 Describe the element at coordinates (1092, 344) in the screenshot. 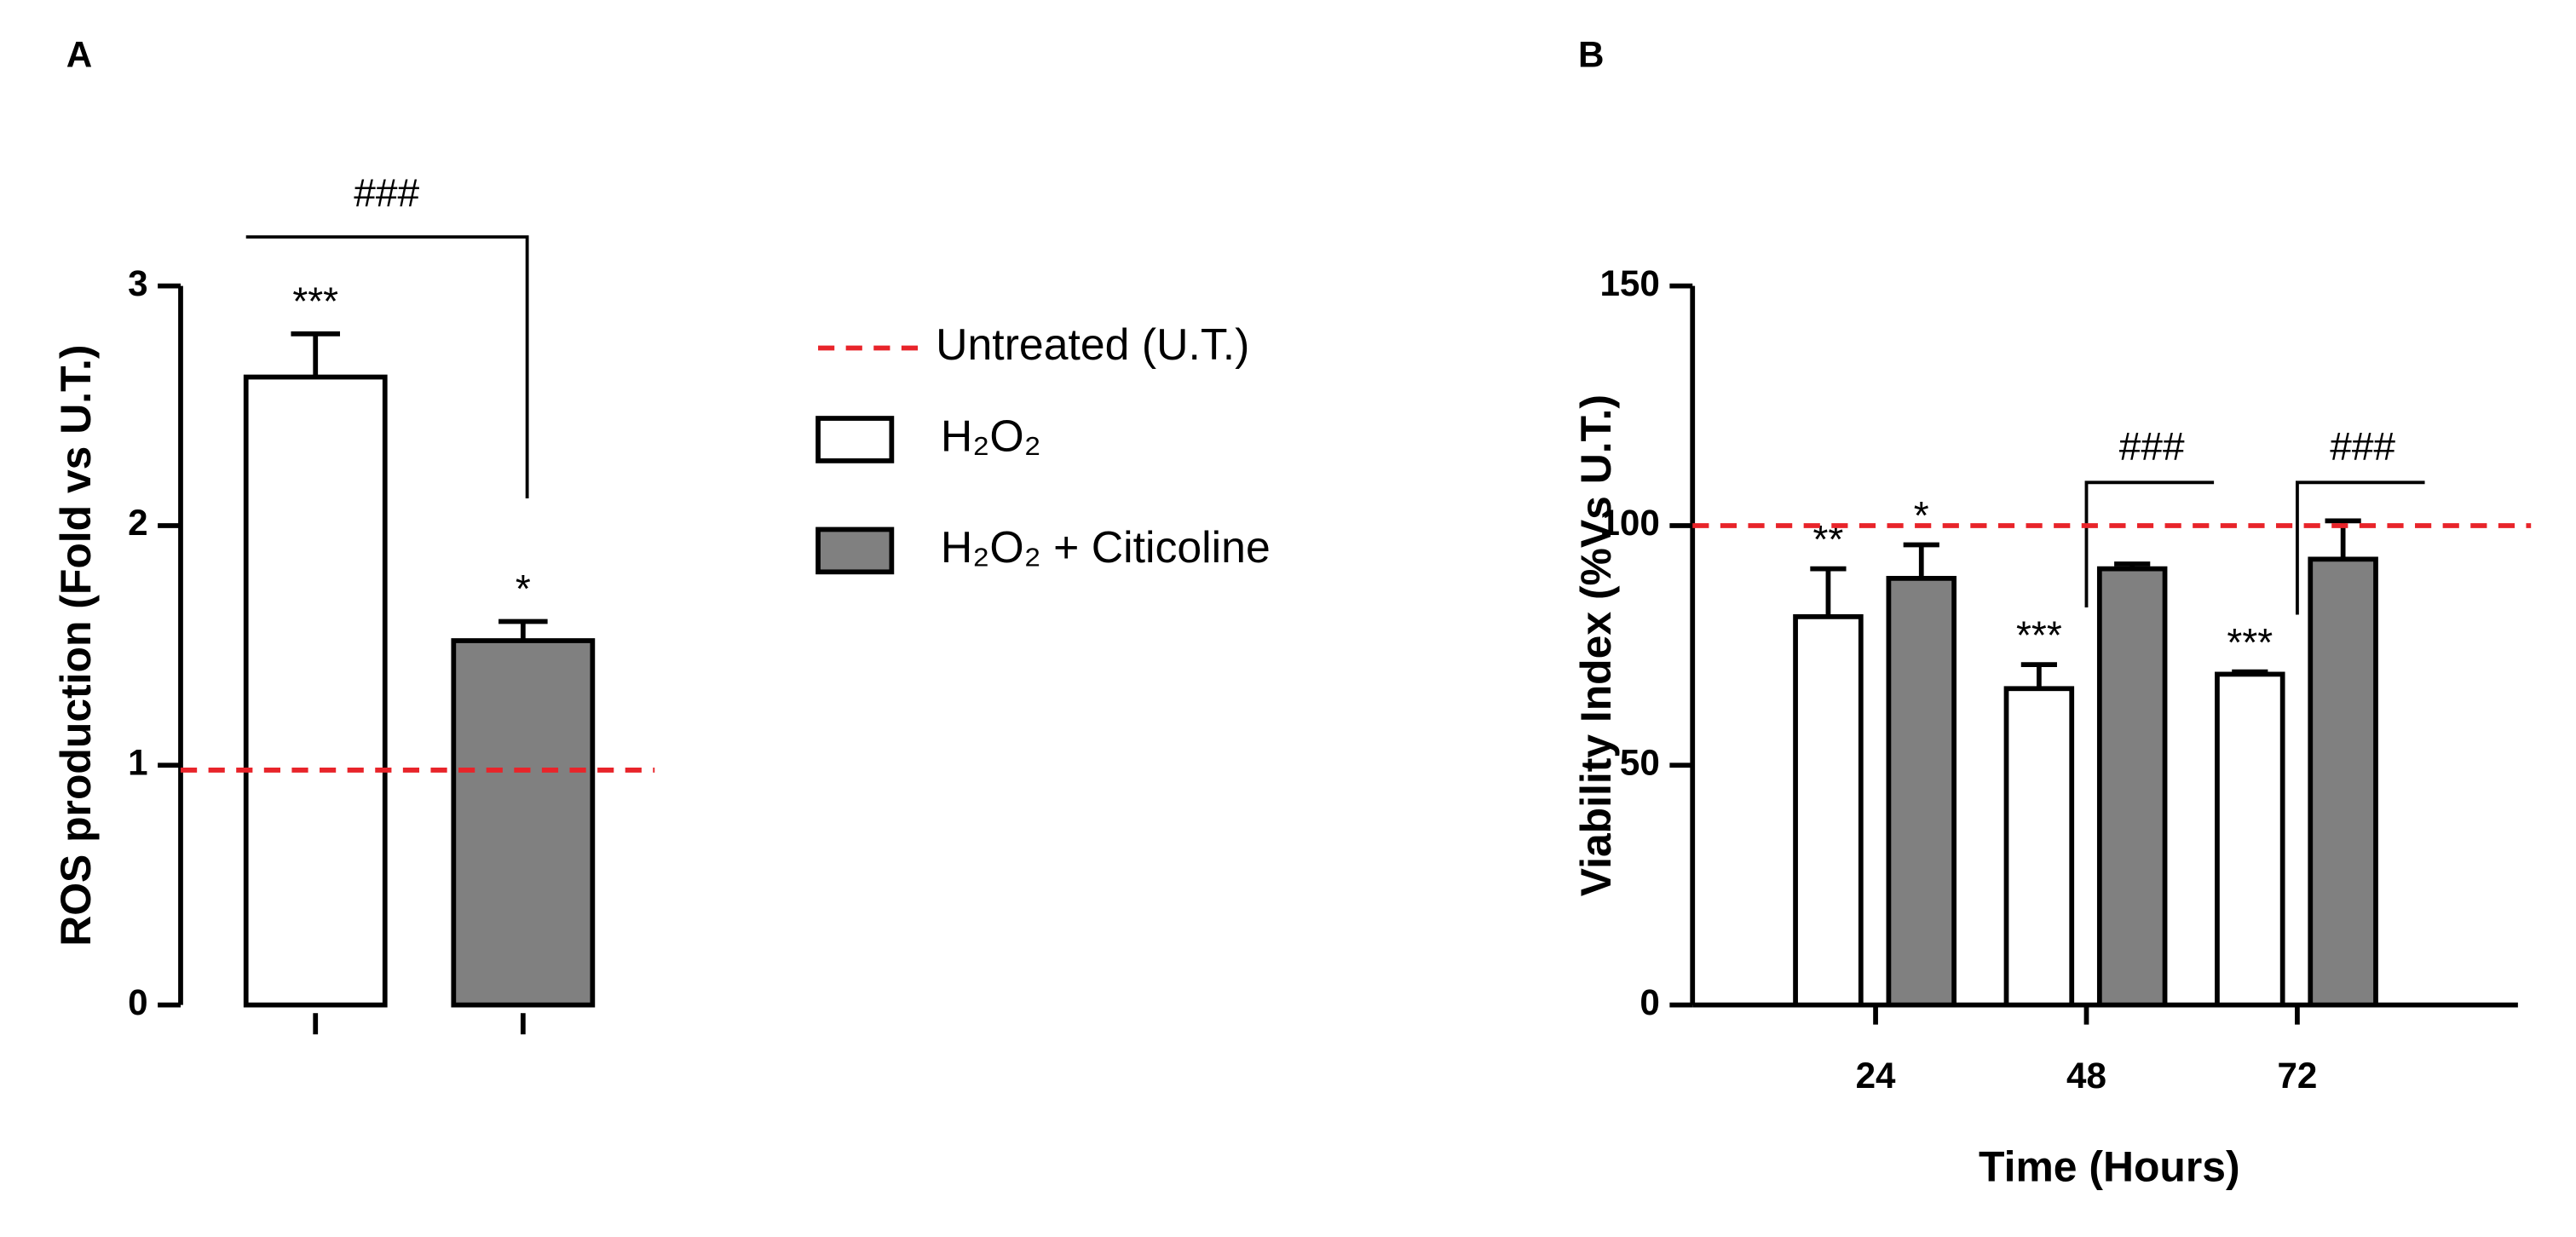

I see `legend-label: Untreated (U.T.)` at that location.